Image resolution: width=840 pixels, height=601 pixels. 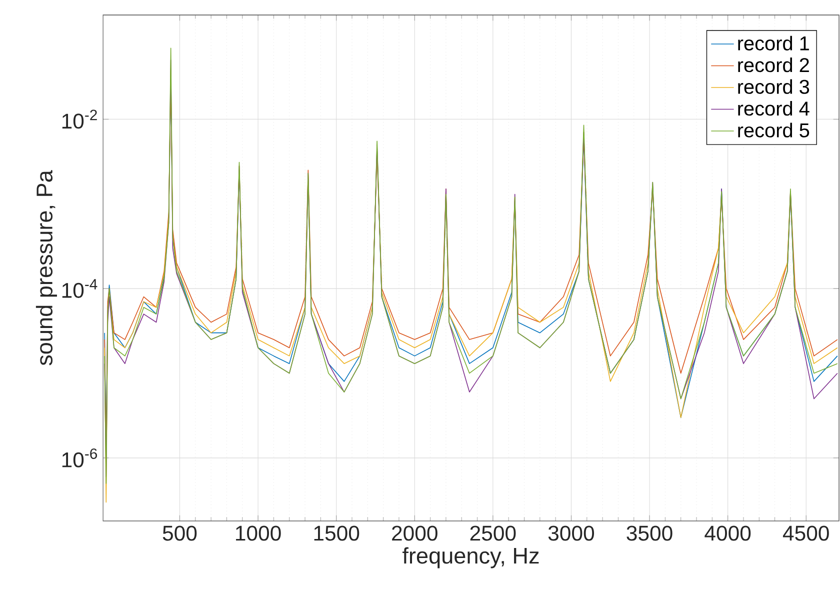 What do you see at coordinates (337, 533) in the screenshot?
I see `x-tick-label: 1500` at bounding box center [337, 533].